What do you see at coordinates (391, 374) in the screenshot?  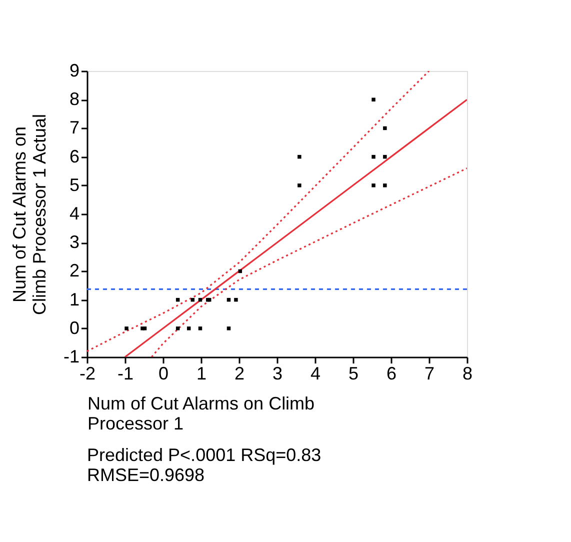 I see `x-tick-label: 6` at bounding box center [391, 374].